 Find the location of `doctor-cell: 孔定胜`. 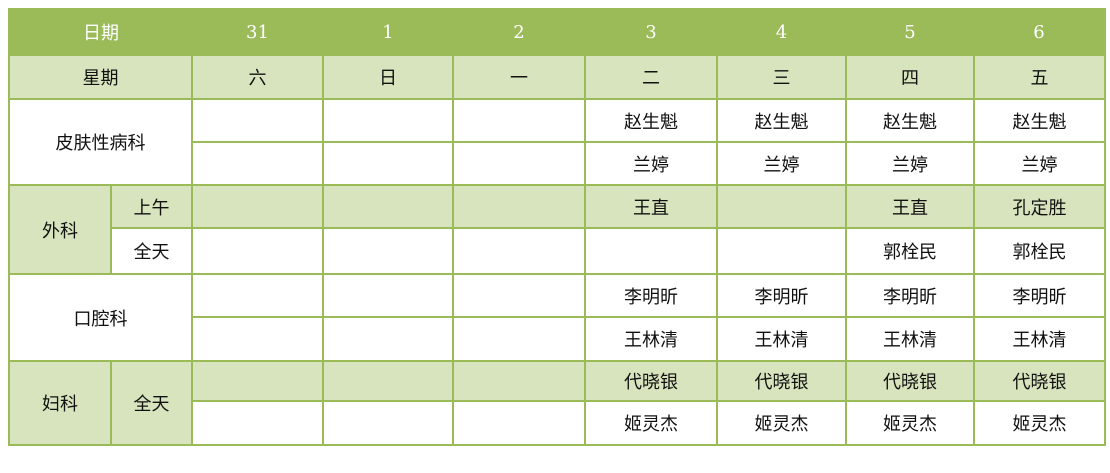

doctor-cell: 孔定胜 is located at coordinates (1039, 206).